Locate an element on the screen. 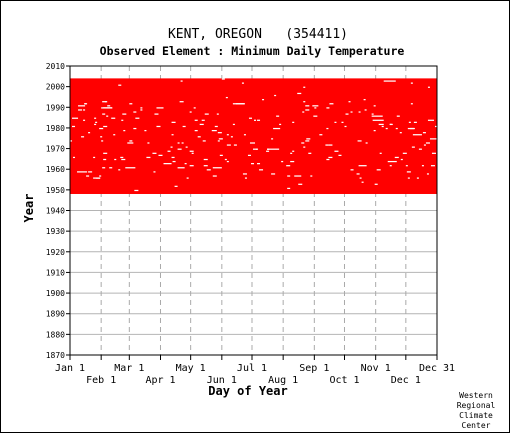  x-tick-label: Feb 1 is located at coordinates (101, 380).